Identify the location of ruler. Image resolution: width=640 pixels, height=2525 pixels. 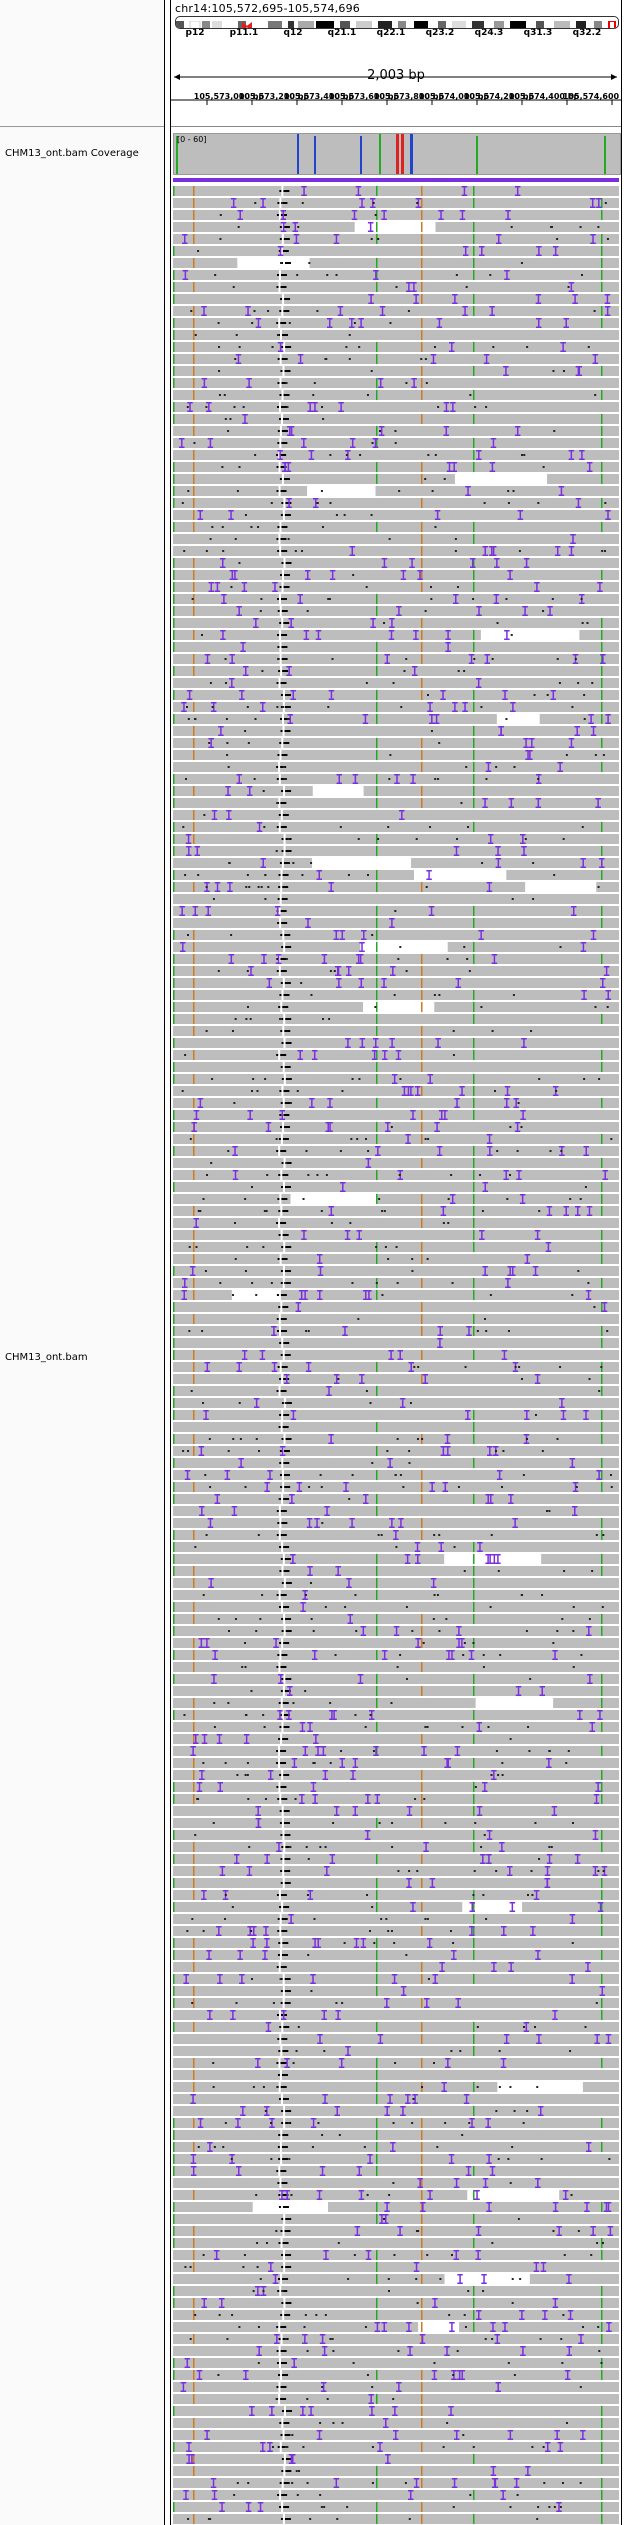
(396, 90).